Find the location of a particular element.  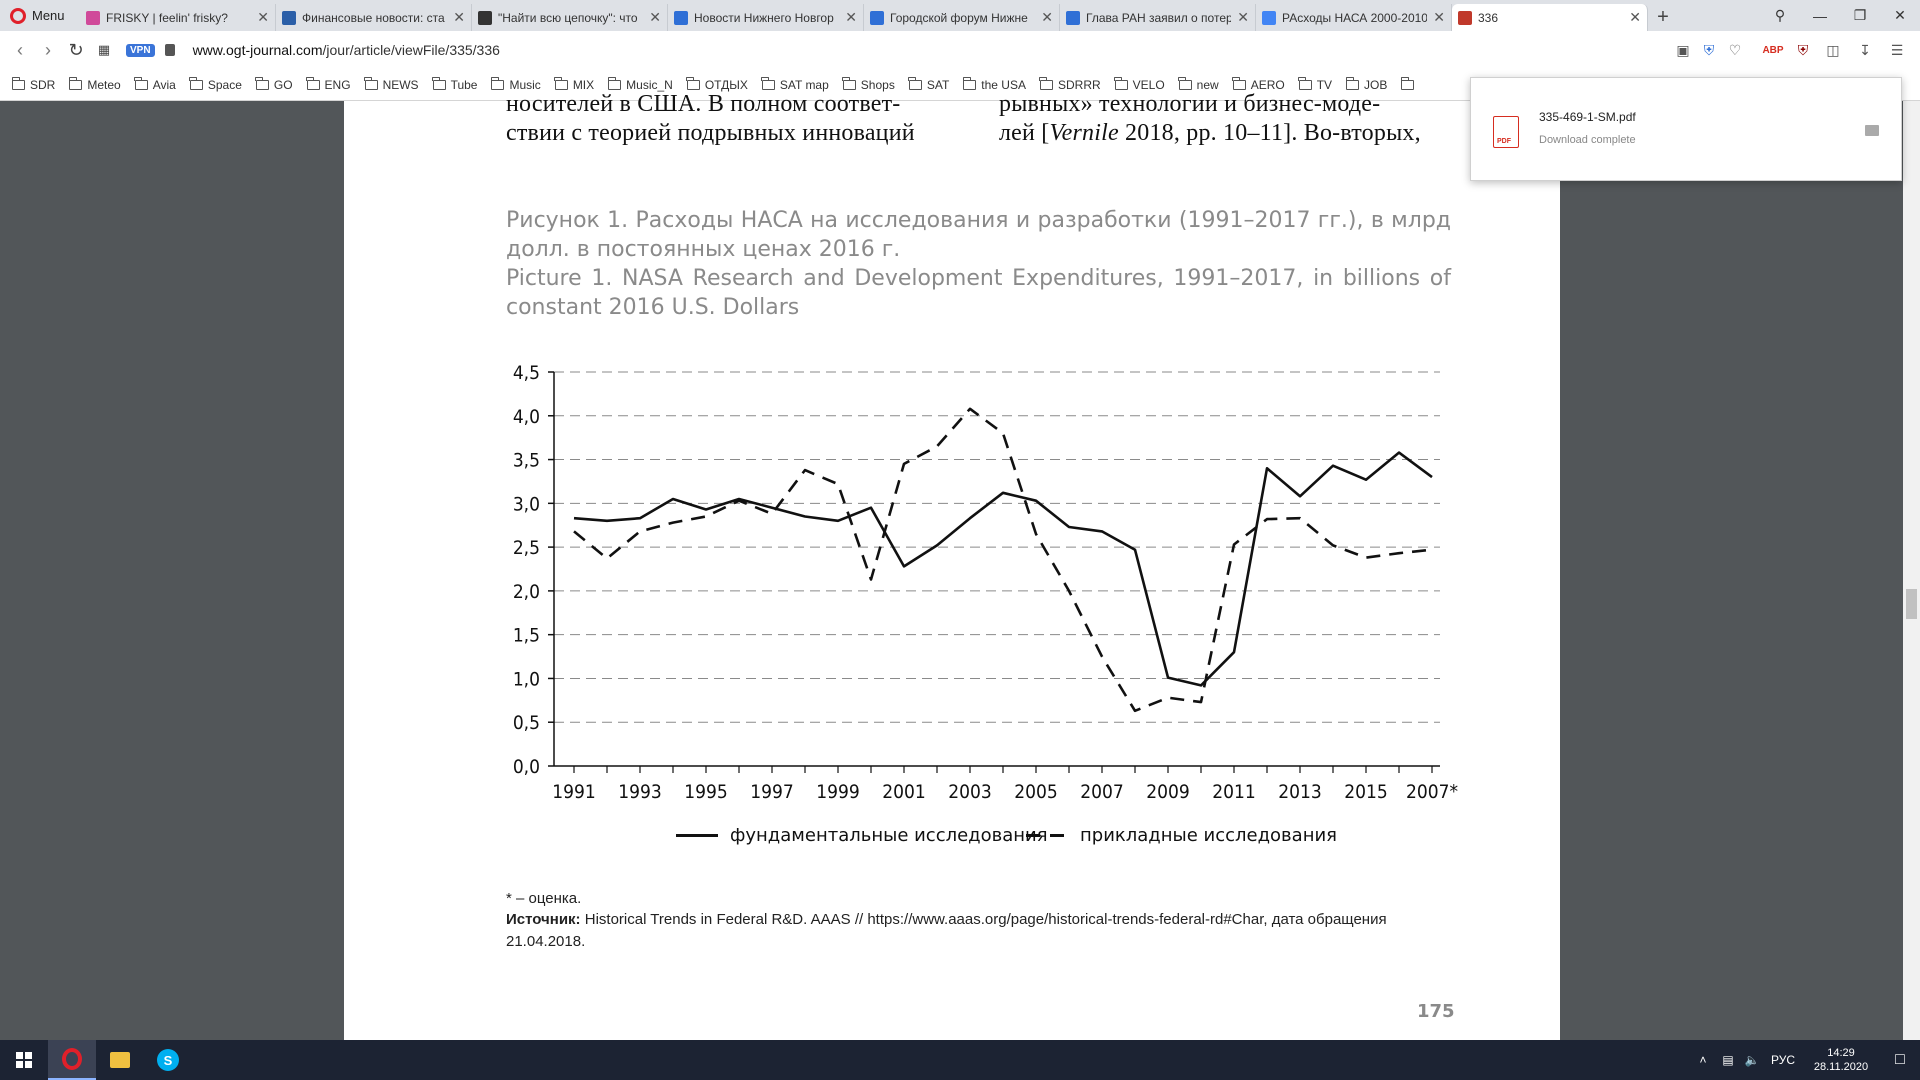

bookmark-label: ENG is located at coordinates (337, 84).